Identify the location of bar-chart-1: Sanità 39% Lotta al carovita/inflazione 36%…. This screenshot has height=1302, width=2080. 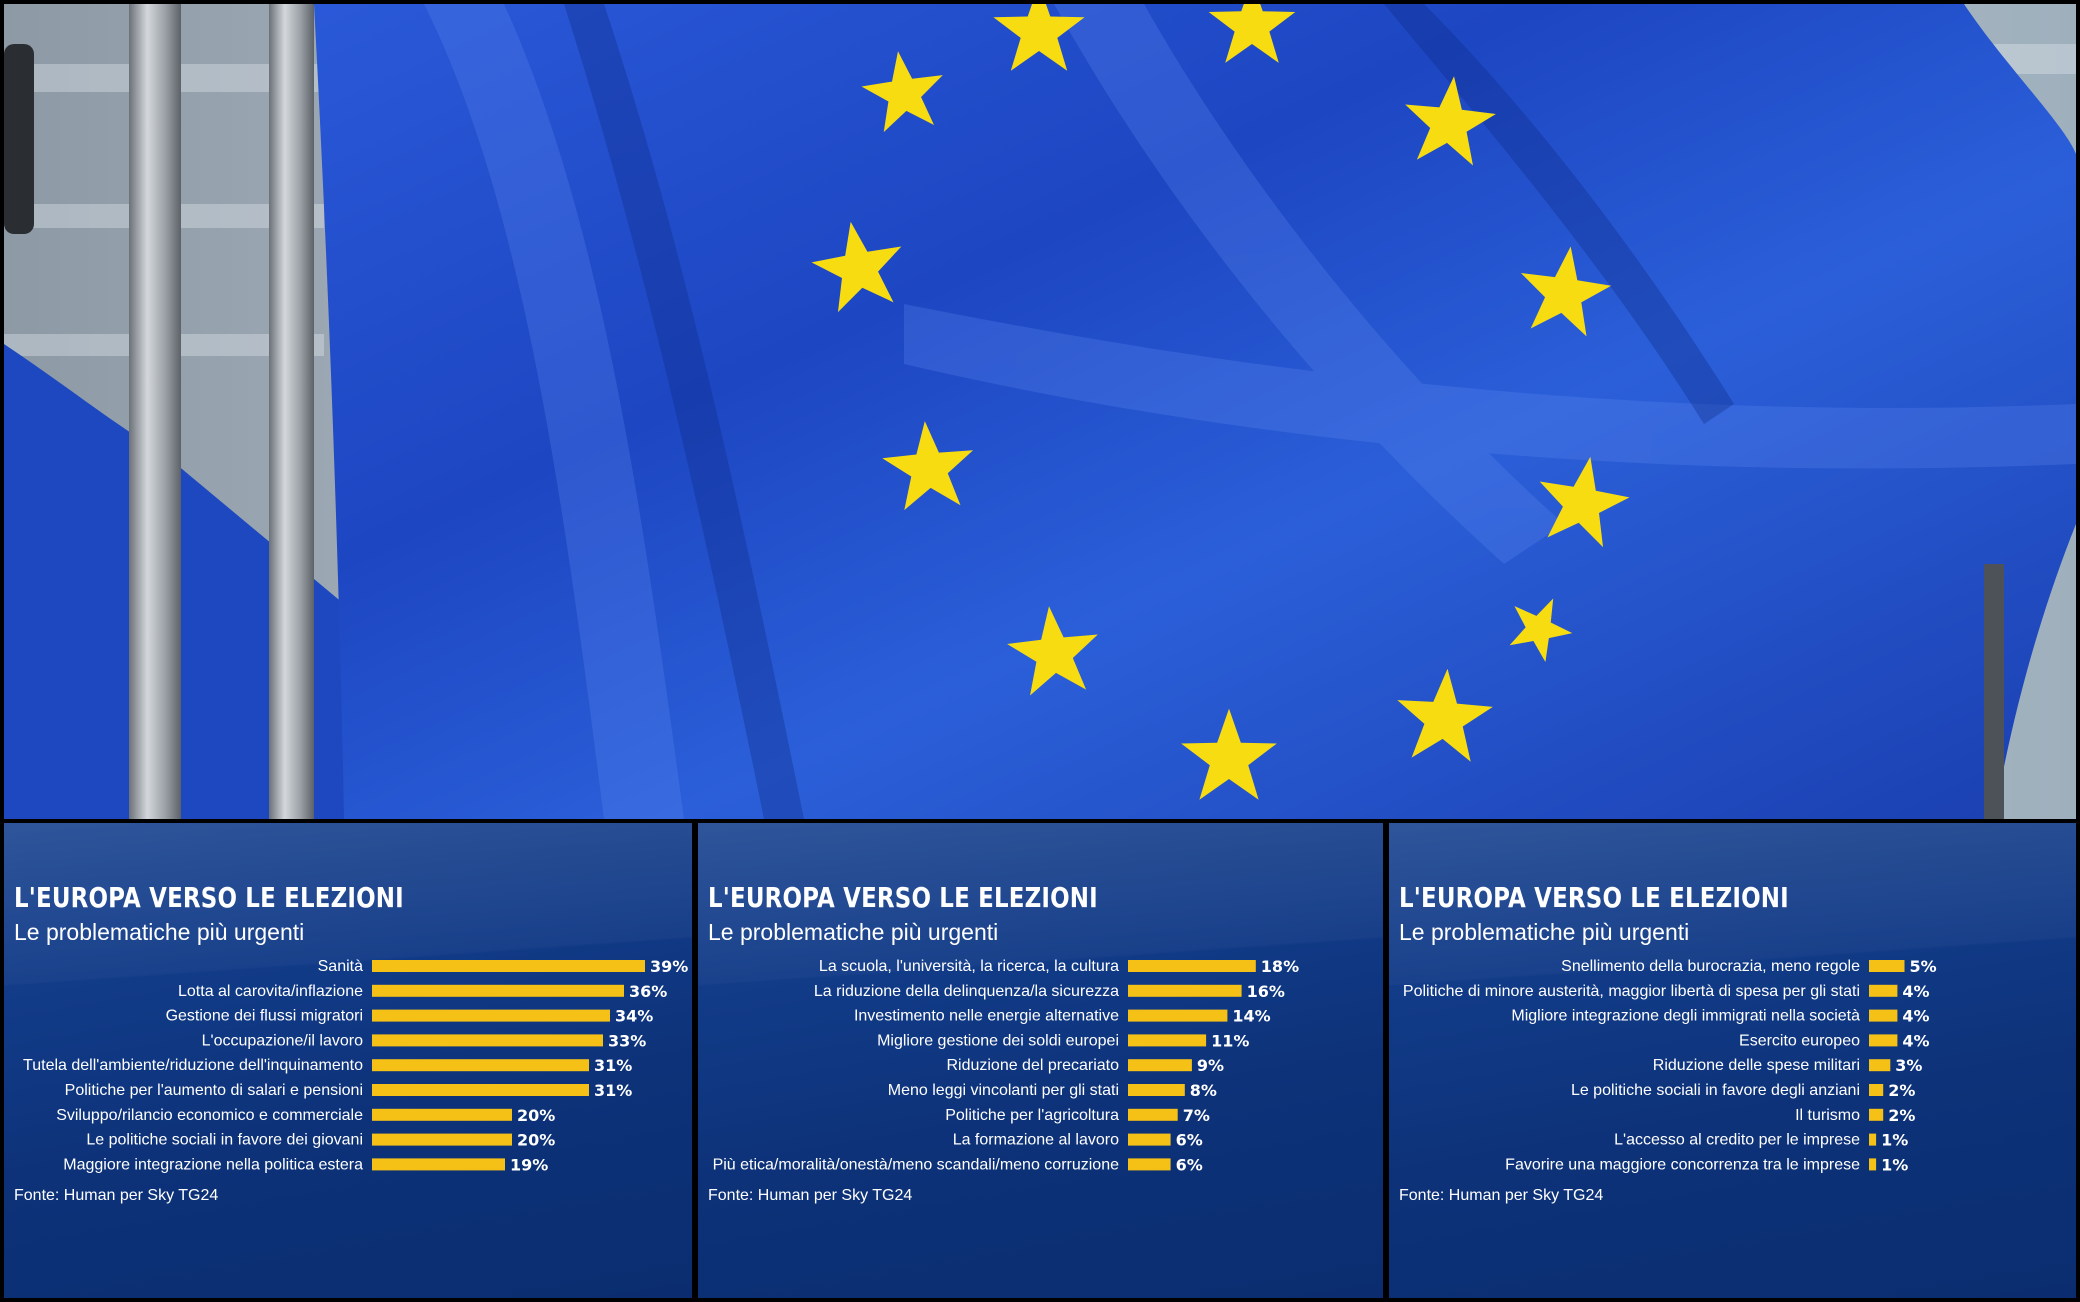
(355, 1065).